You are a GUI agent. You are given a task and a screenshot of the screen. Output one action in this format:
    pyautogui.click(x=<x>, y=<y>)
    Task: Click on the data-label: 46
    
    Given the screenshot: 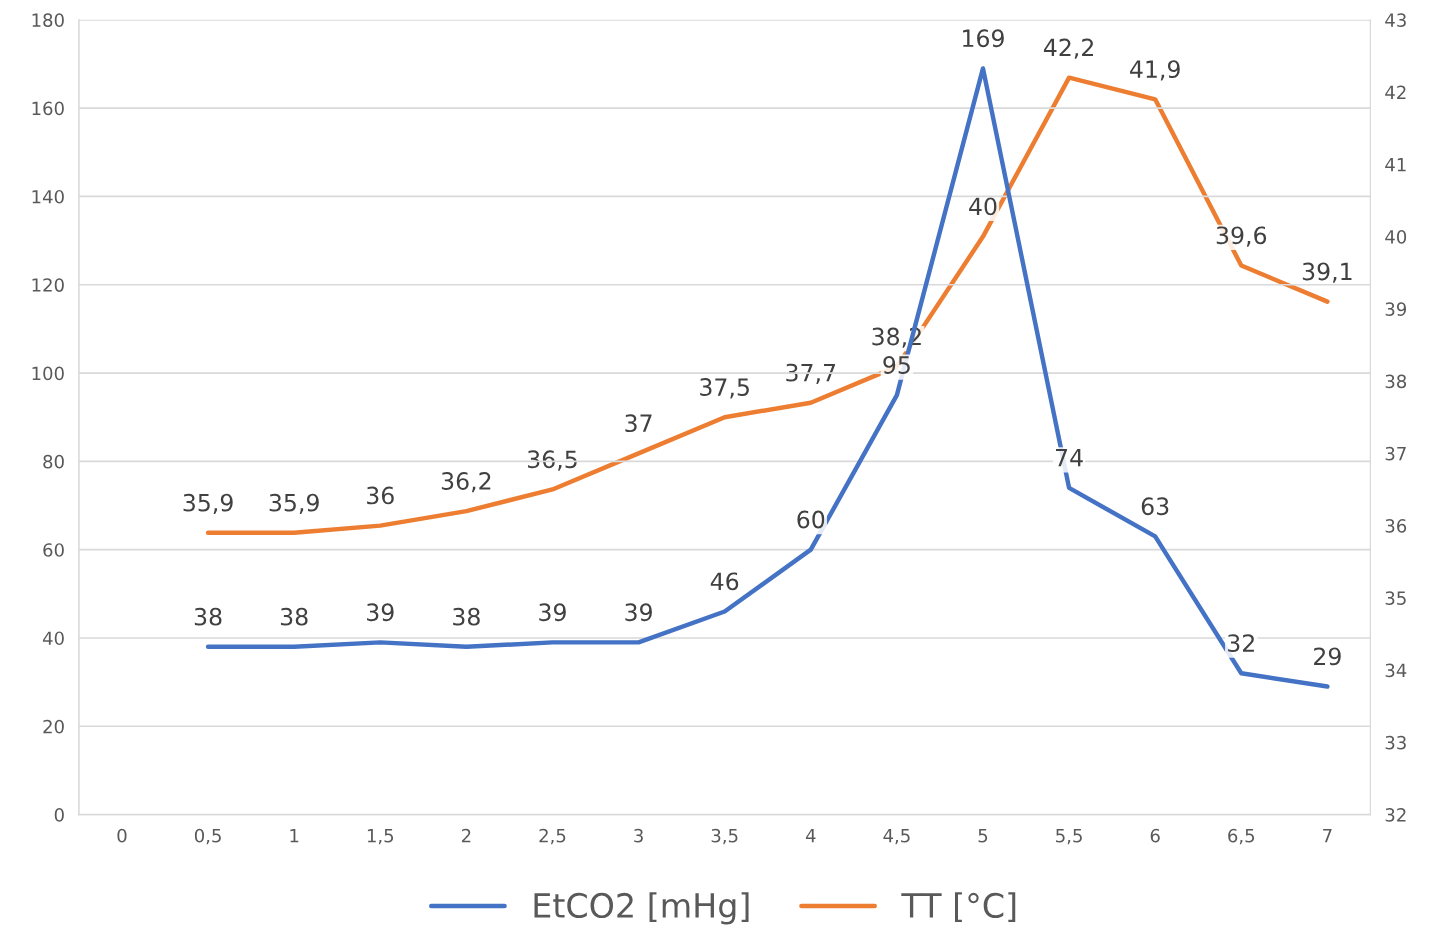 What is the action you would take?
    pyautogui.click(x=724, y=581)
    